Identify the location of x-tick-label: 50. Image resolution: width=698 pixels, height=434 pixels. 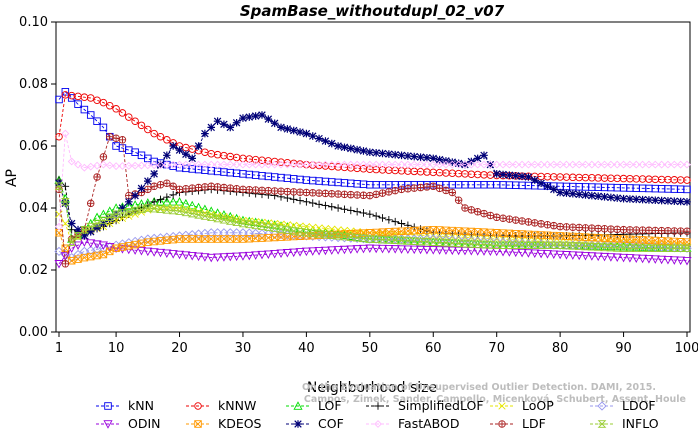
(370, 348).